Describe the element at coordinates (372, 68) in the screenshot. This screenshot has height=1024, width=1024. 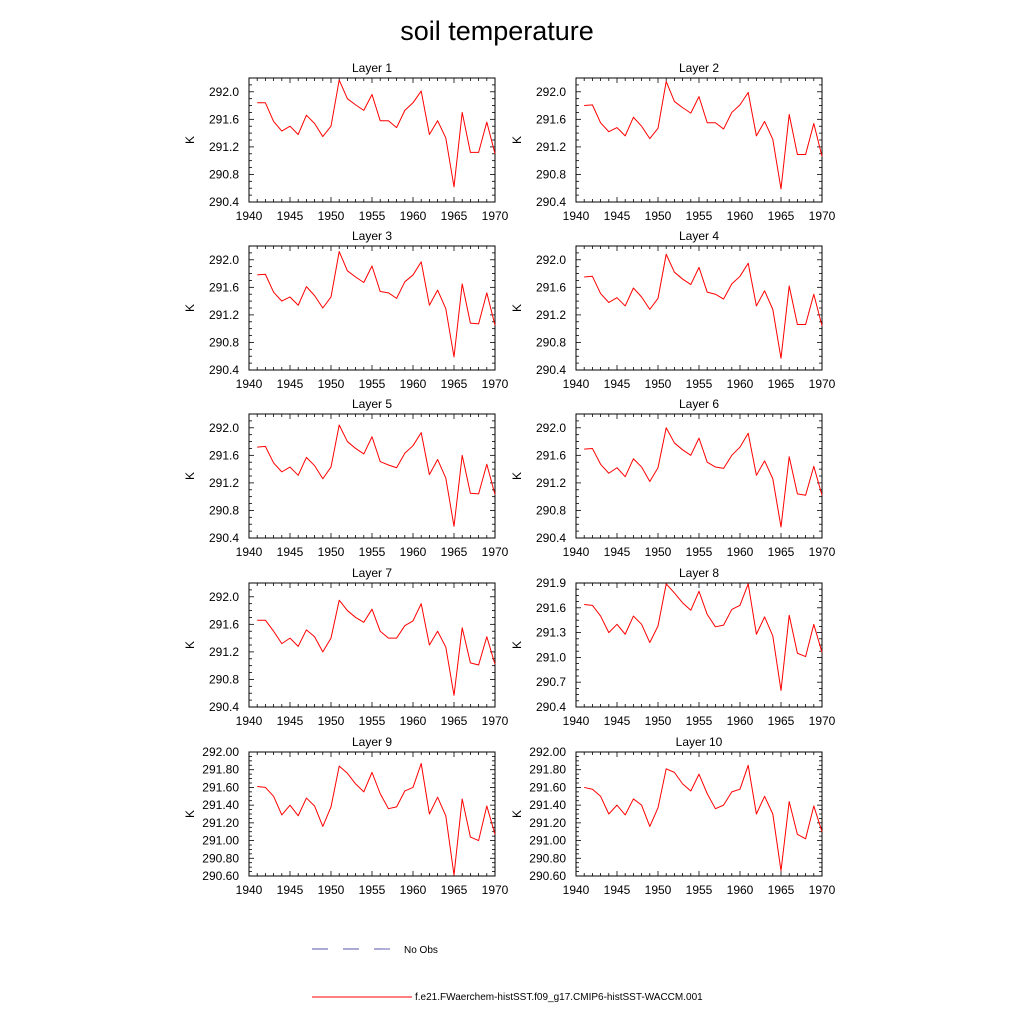
I see `panel-title: Layer 1` at that location.